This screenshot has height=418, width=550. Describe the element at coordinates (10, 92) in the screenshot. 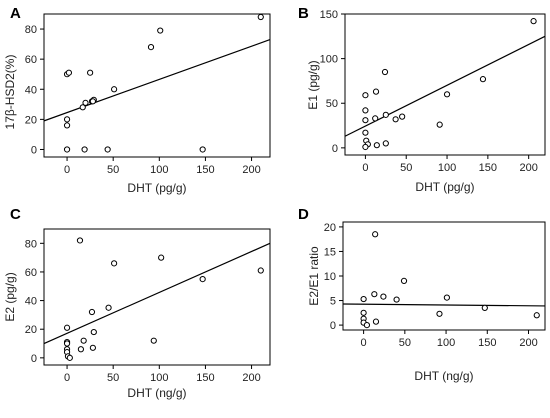

I see `y-axis-label: 17β-HSD2(%)` at that location.